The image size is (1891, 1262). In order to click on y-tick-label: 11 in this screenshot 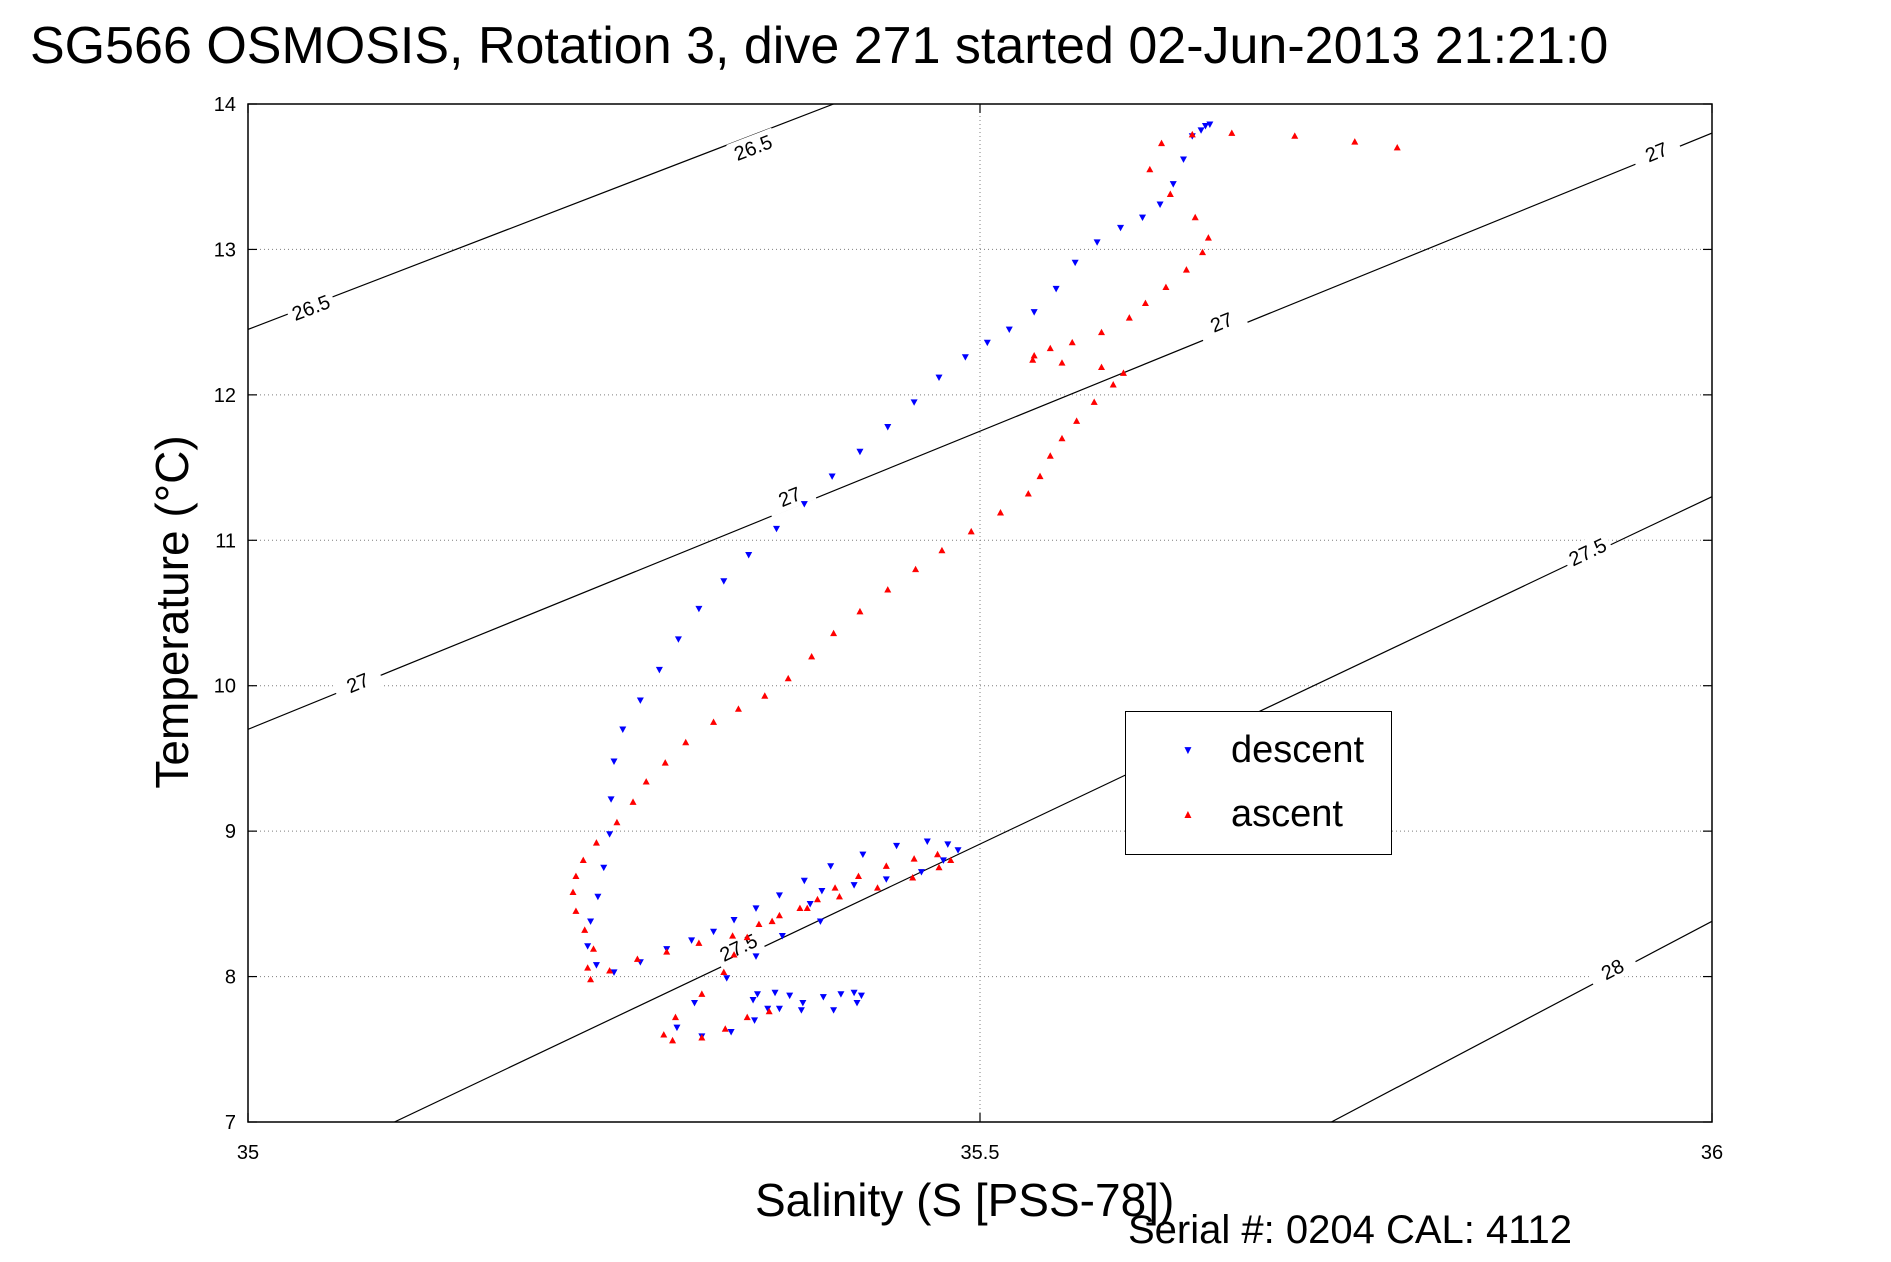, I will do `click(225, 541)`.